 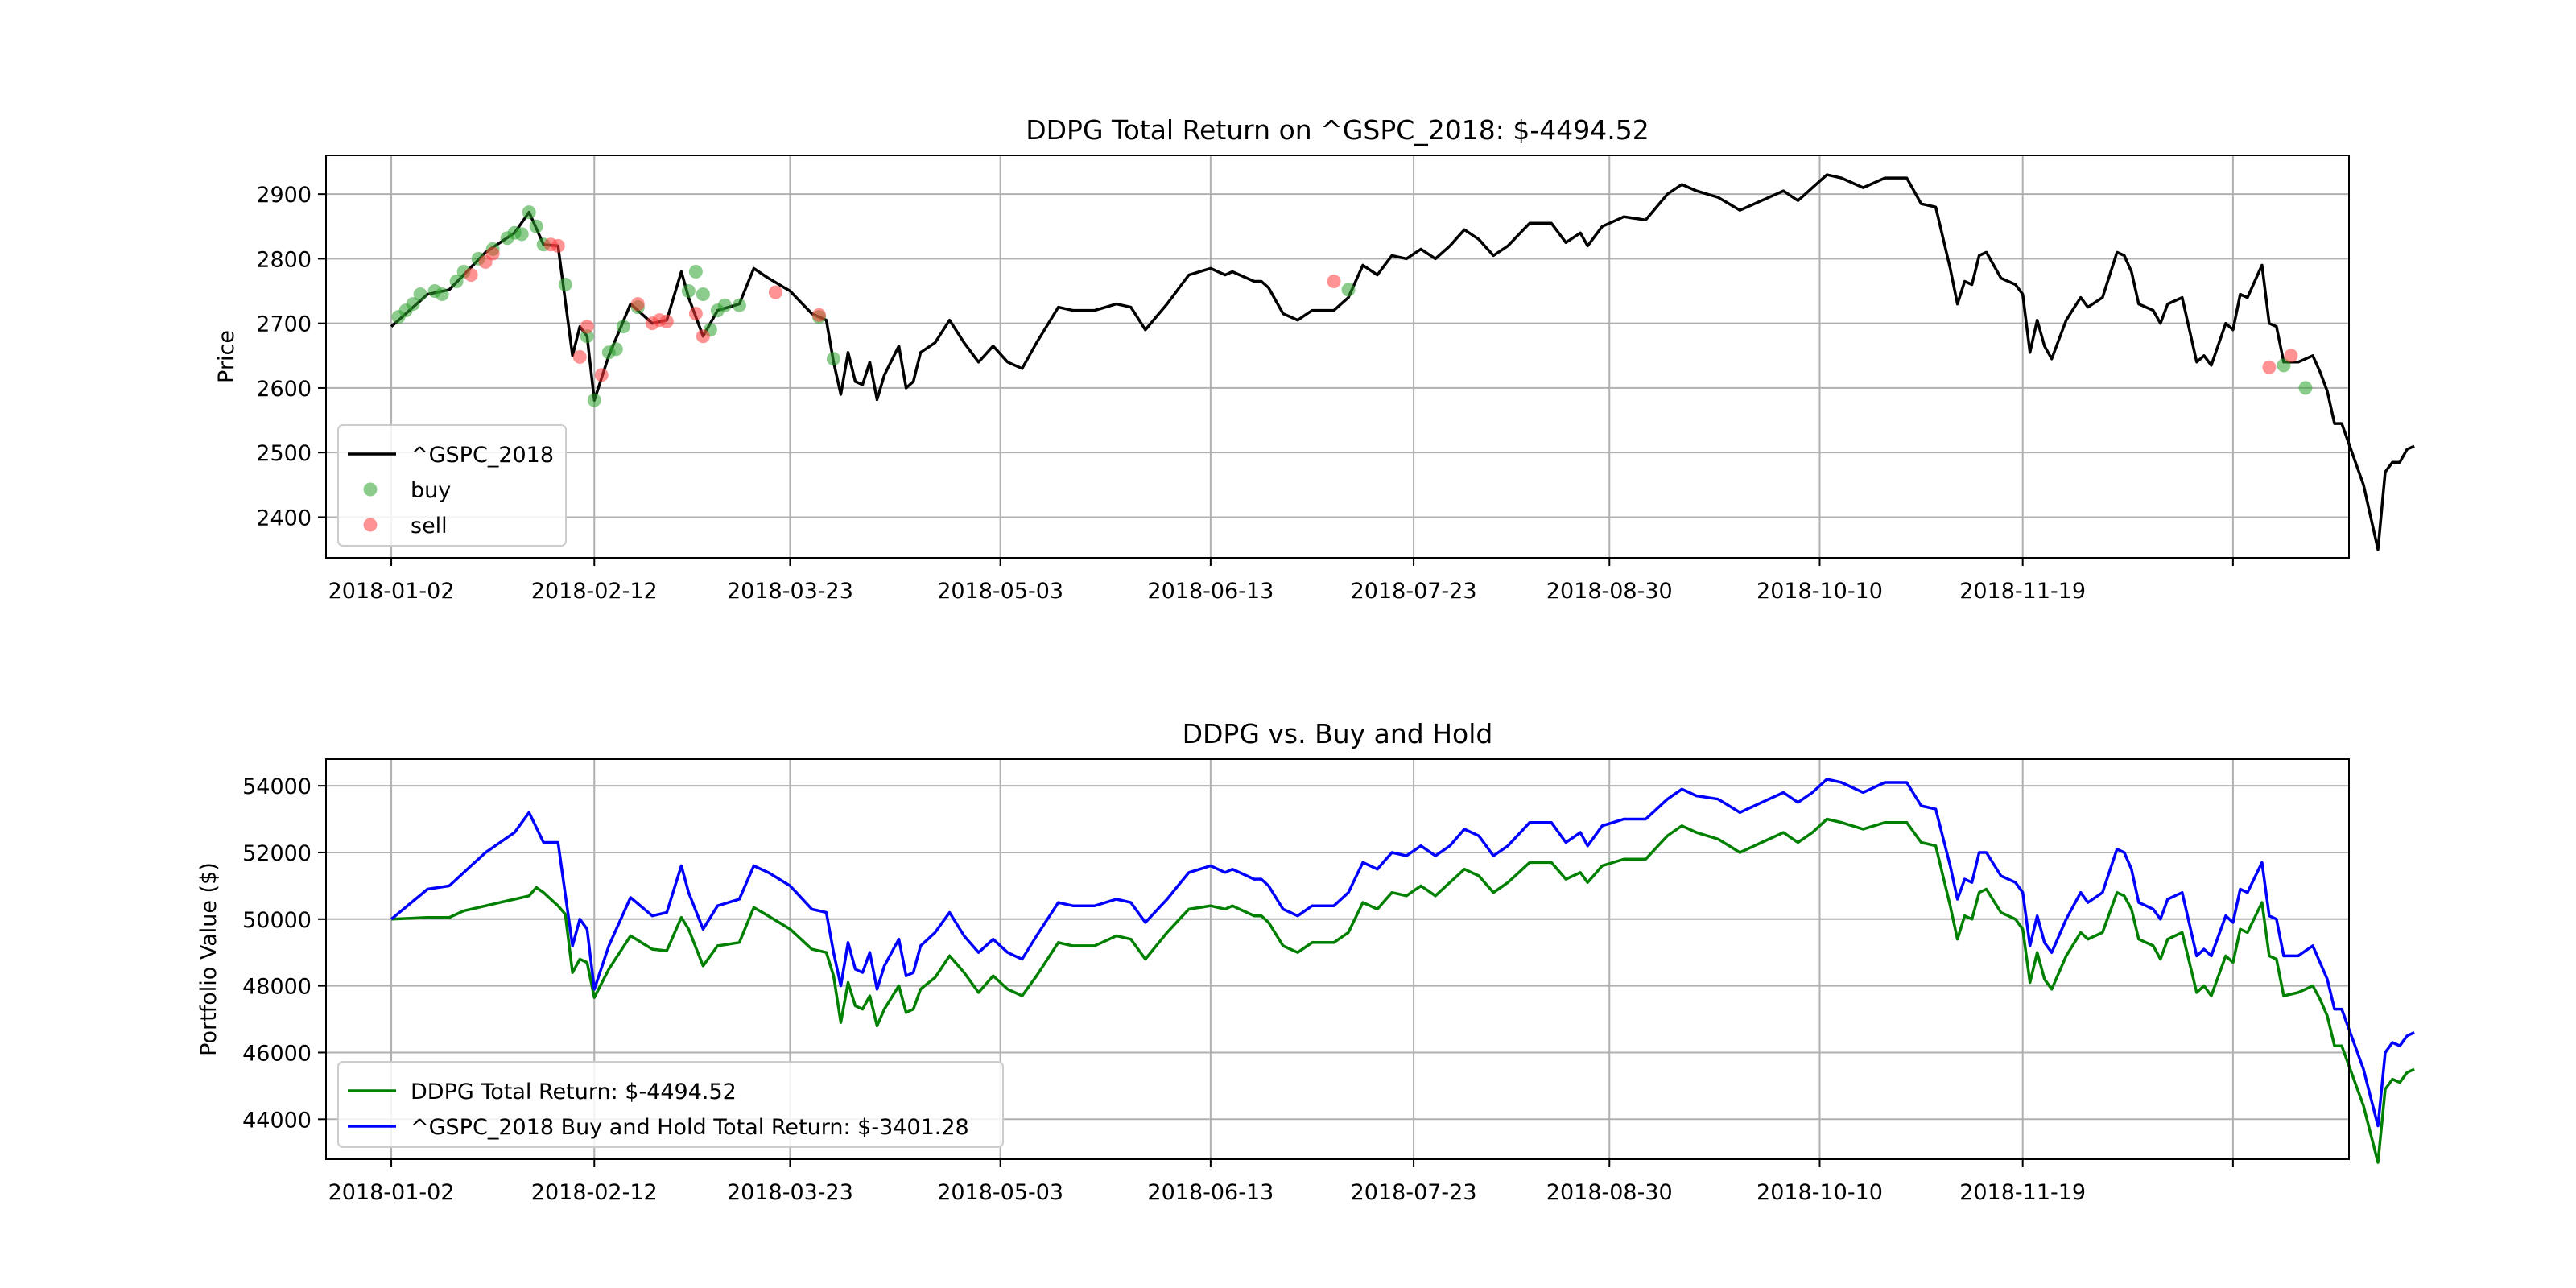 What do you see at coordinates (284, 195) in the screenshot?
I see `y-tick-label: 2900` at bounding box center [284, 195].